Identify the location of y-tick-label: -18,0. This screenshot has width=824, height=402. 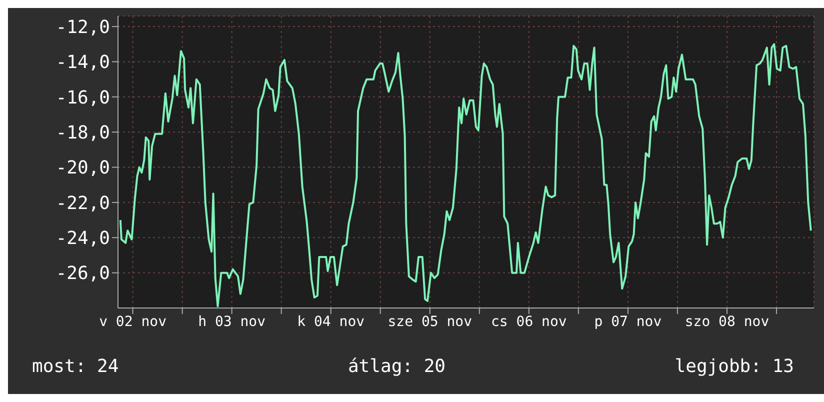
(83, 133).